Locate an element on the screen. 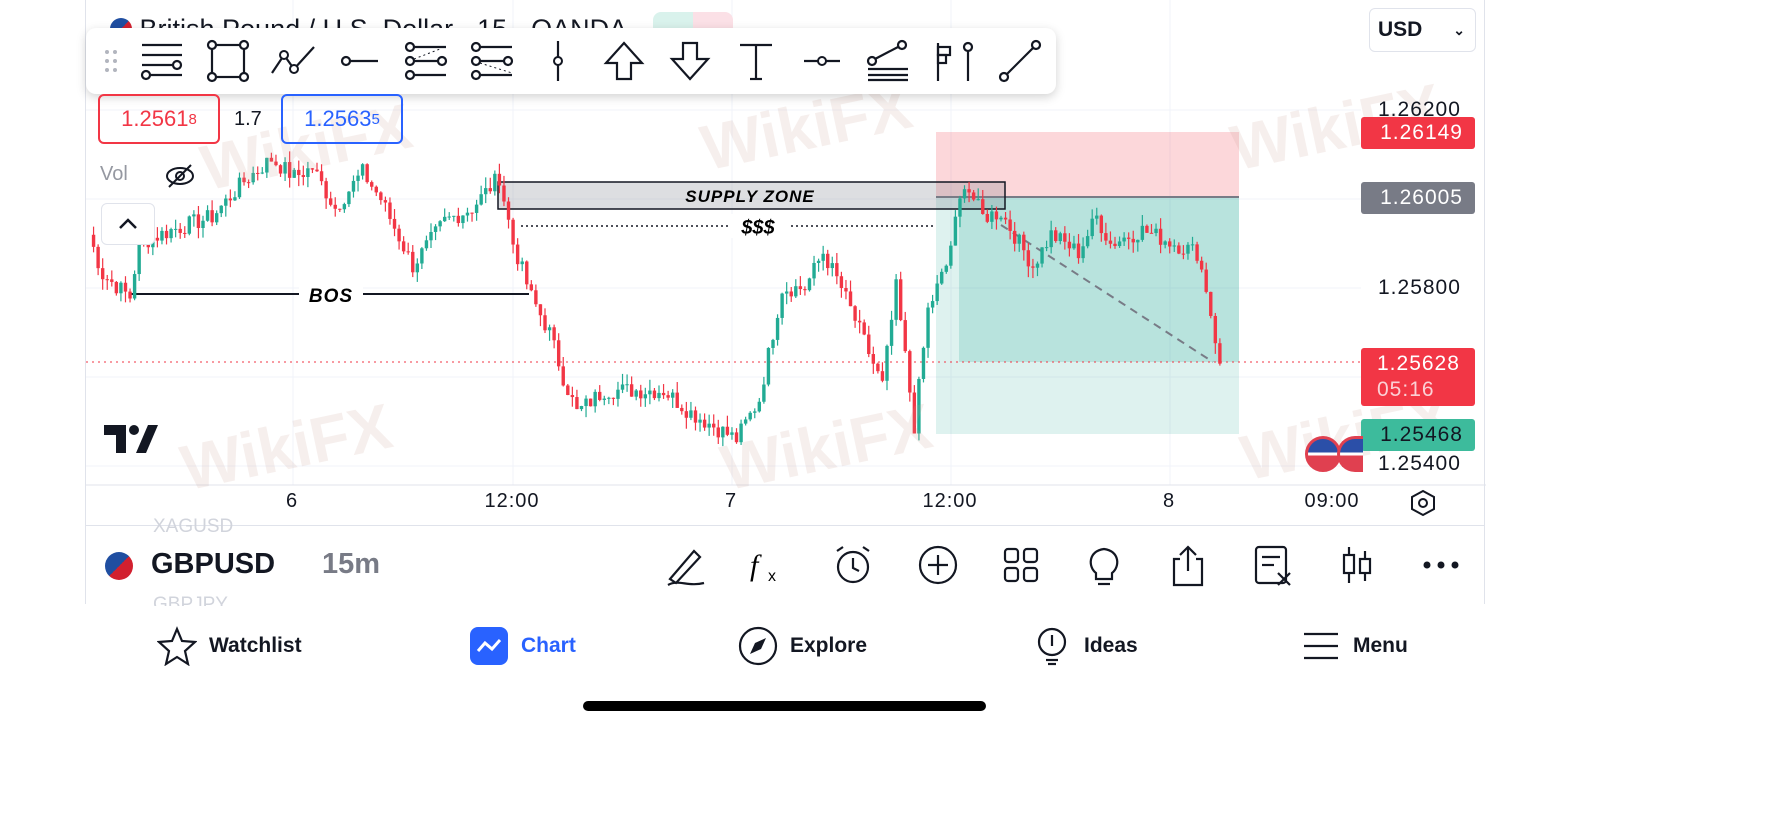  add-plus-icon is located at coordinates (938, 565).